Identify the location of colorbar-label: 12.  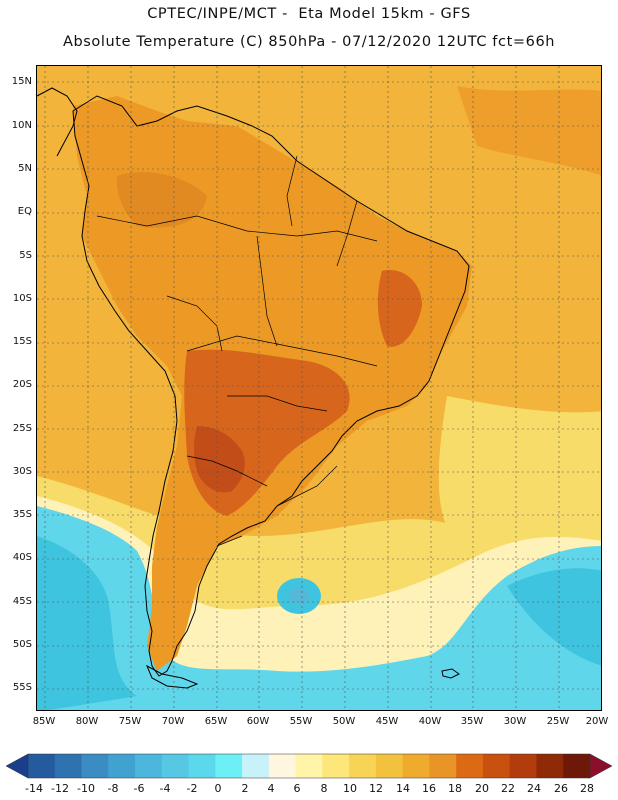
(376, 788).